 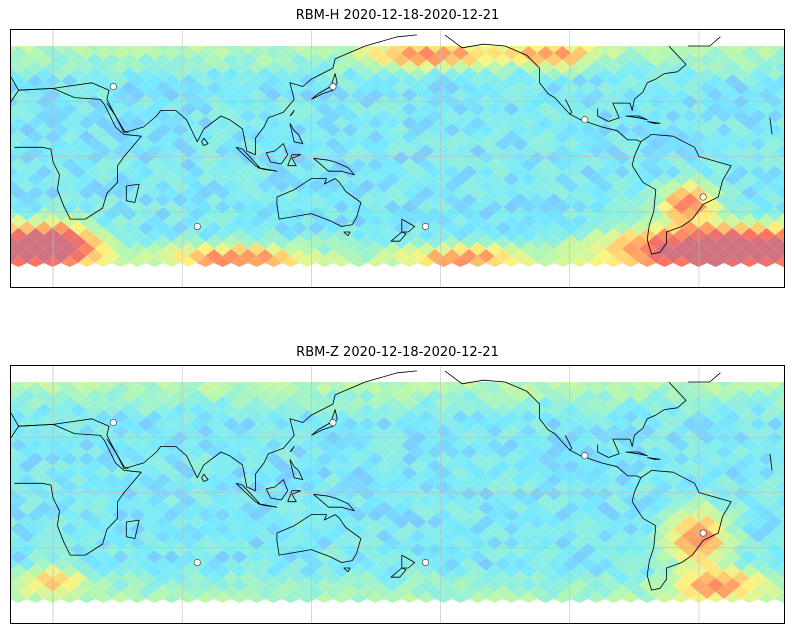 What do you see at coordinates (397, 352) in the screenshot?
I see `panel-2-title: RBM-Z 2020-12-18-2020-12-21` at bounding box center [397, 352].